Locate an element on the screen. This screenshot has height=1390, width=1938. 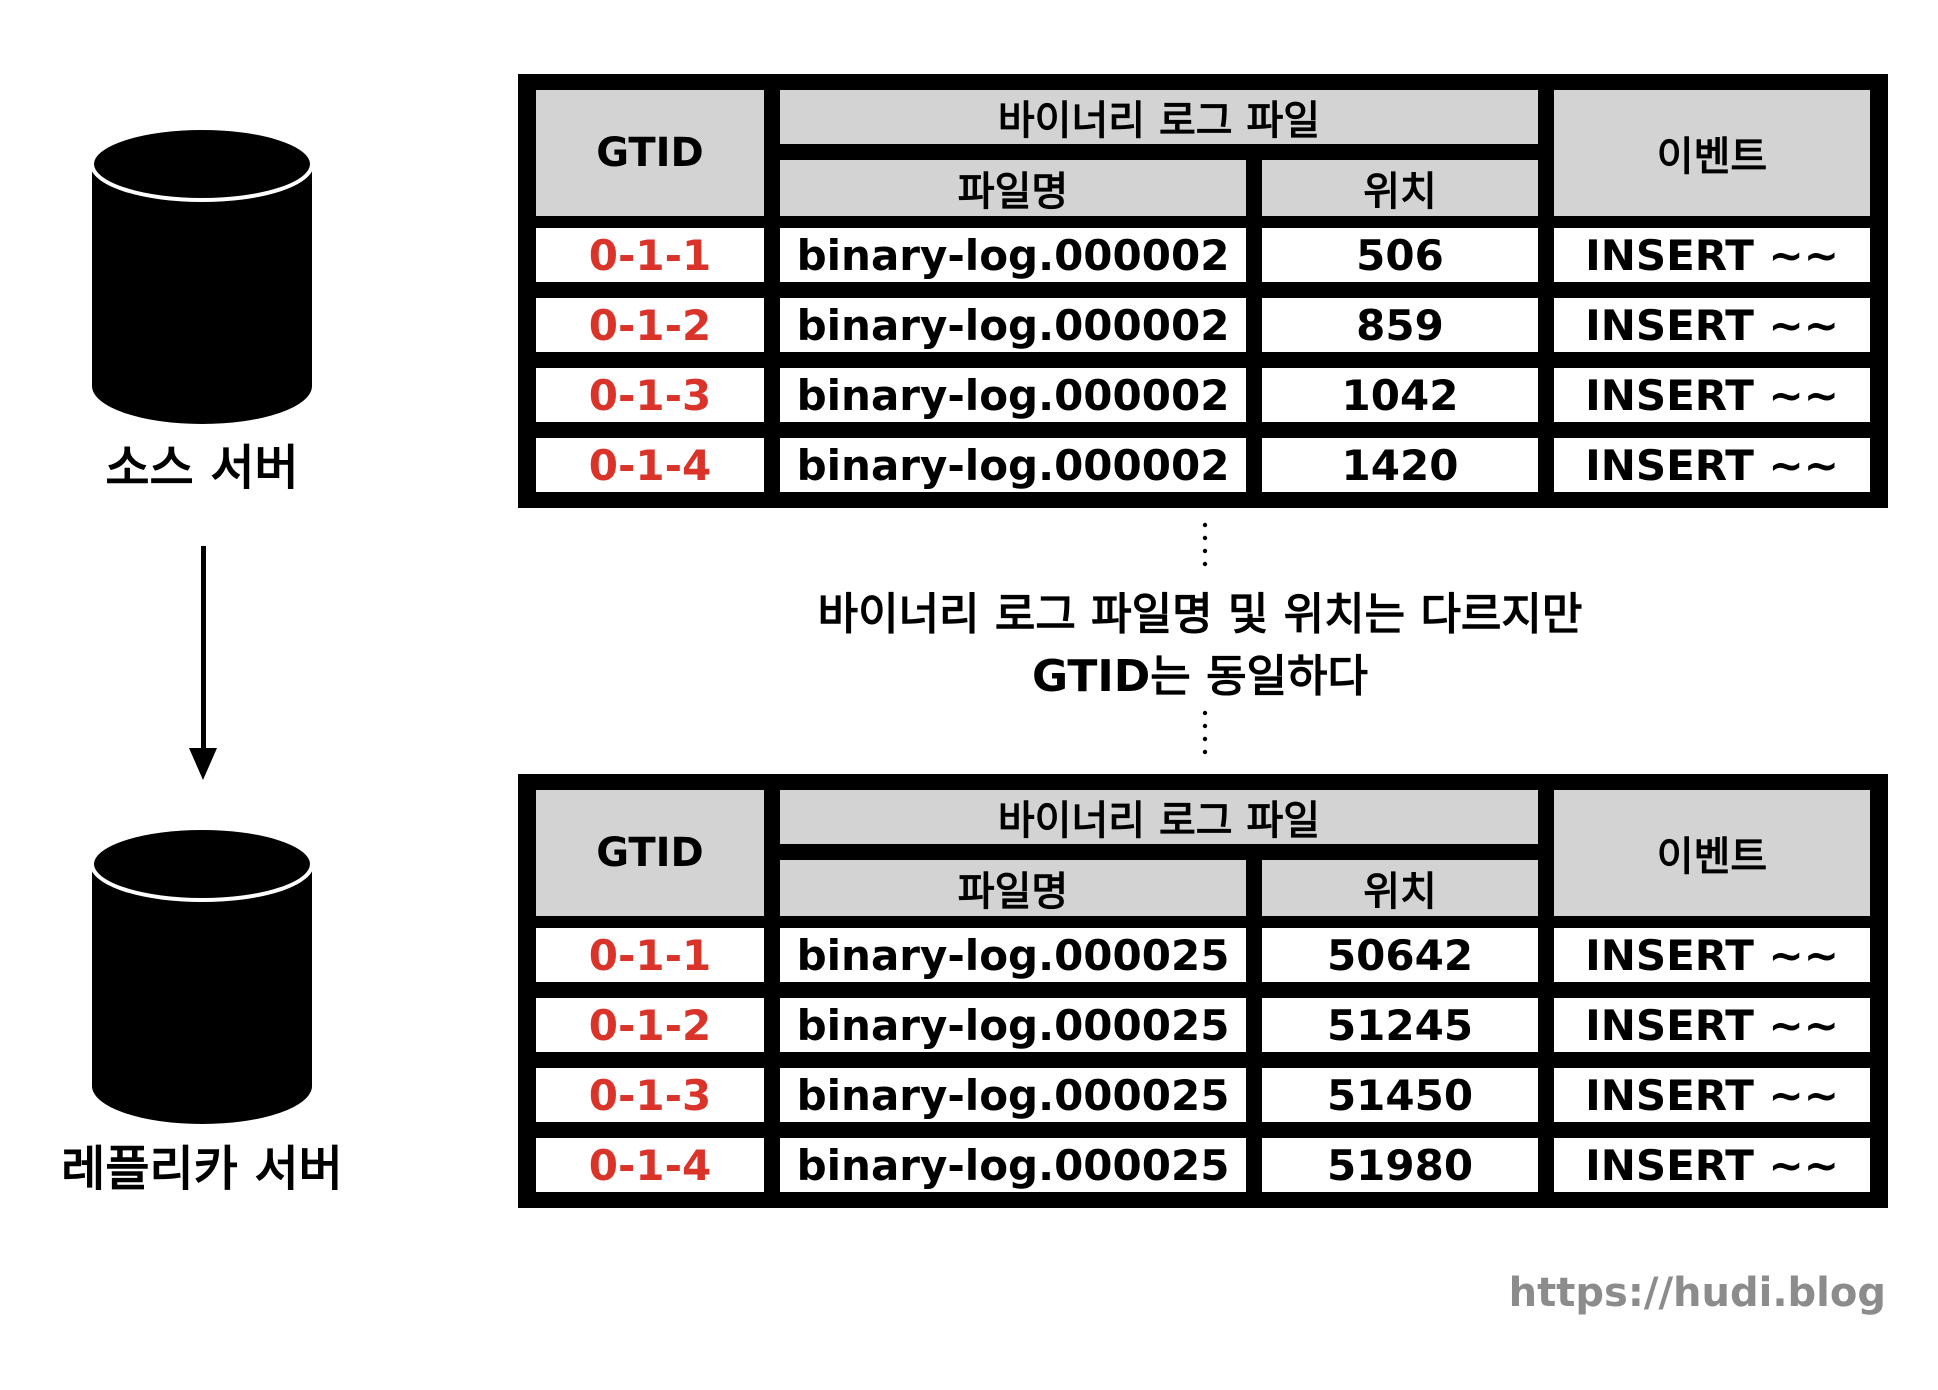
replica-database-icon is located at coordinates (202, 976).